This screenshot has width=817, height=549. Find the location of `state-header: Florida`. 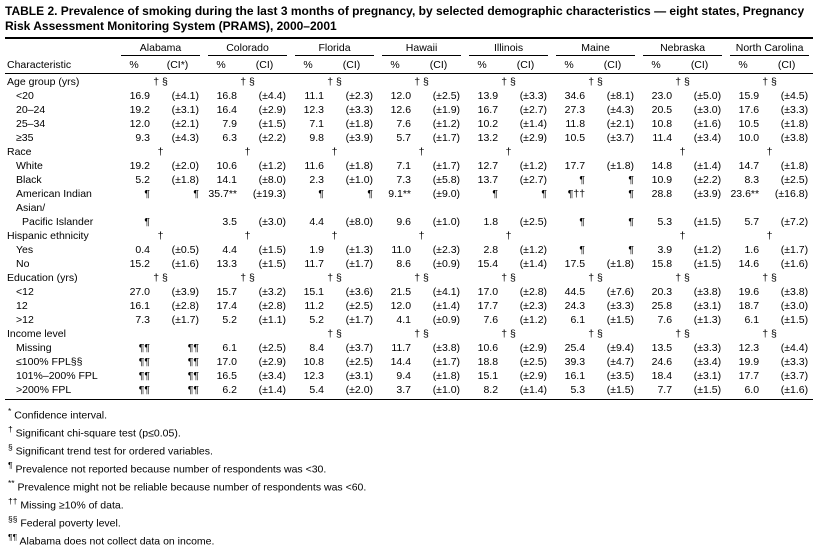

state-header: Florida is located at coordinates (335, 47).